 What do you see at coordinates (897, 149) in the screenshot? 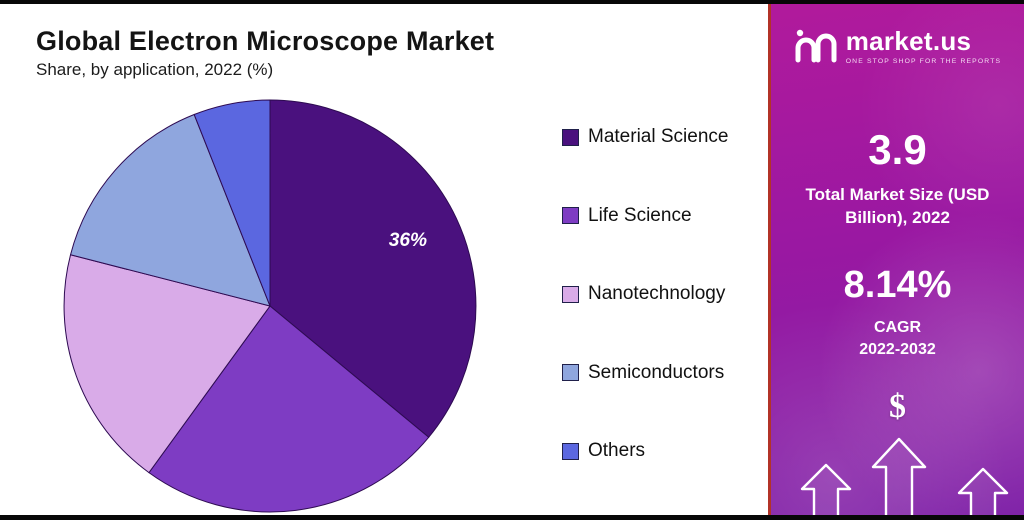
I see `market-size-value: 3.9` at bounding box center [897, 149].